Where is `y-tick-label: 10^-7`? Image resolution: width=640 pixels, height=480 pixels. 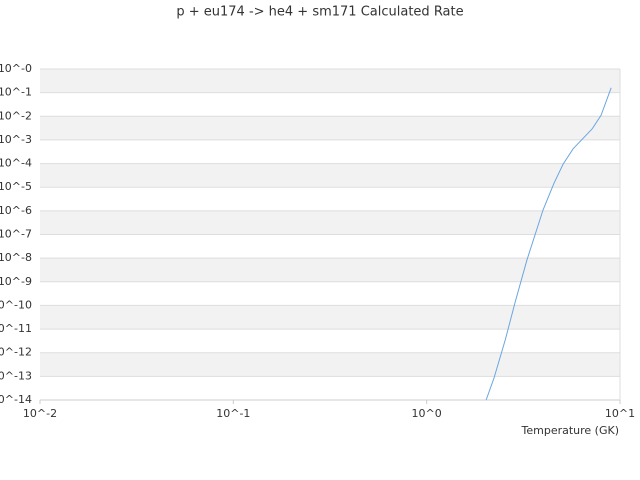 y-tick-label: 10^-7 is located at coordinates (16, 234).